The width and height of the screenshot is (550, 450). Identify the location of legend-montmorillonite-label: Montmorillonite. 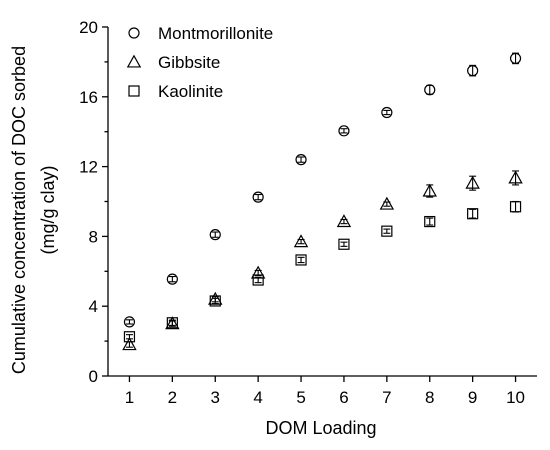
(215, 33).